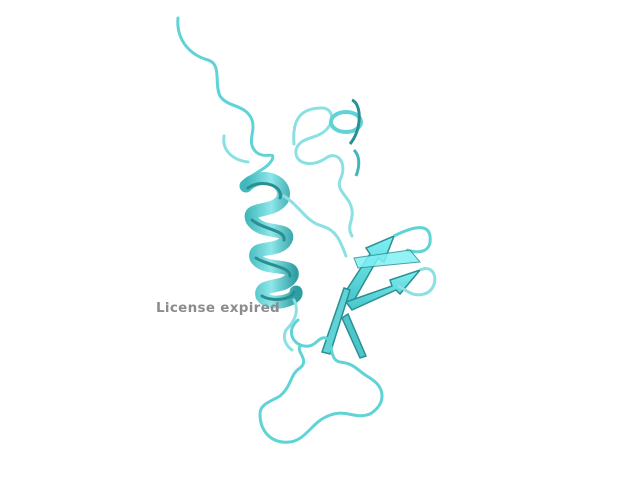  What do you see at coordinates (321, 381) in the screenshot?
I see `coil-c-terminus` at bounding box center [321, 381].